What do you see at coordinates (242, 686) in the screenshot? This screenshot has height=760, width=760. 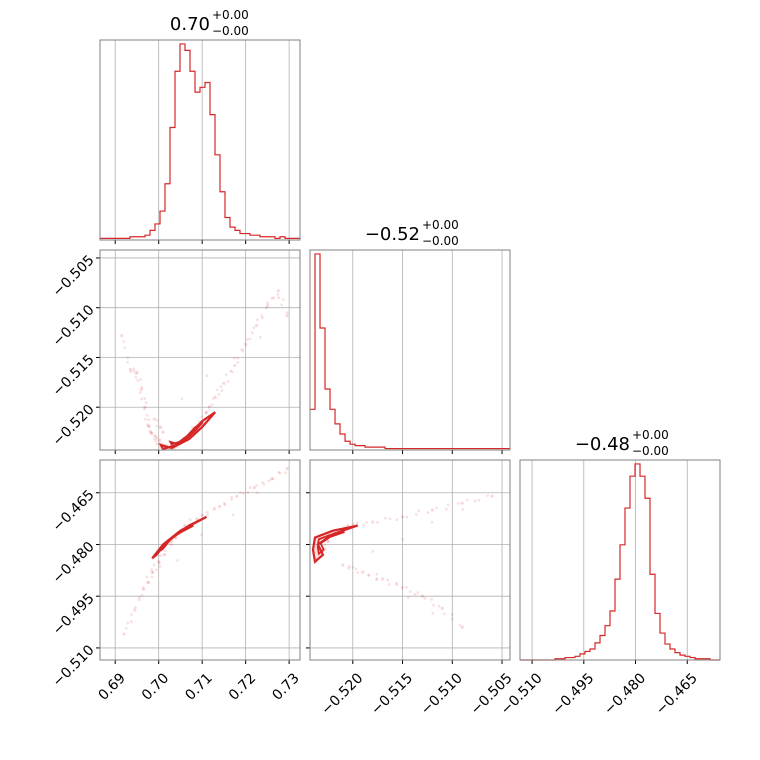 I see `x-tick-label: 0.72` at bounding box center [242, 686].